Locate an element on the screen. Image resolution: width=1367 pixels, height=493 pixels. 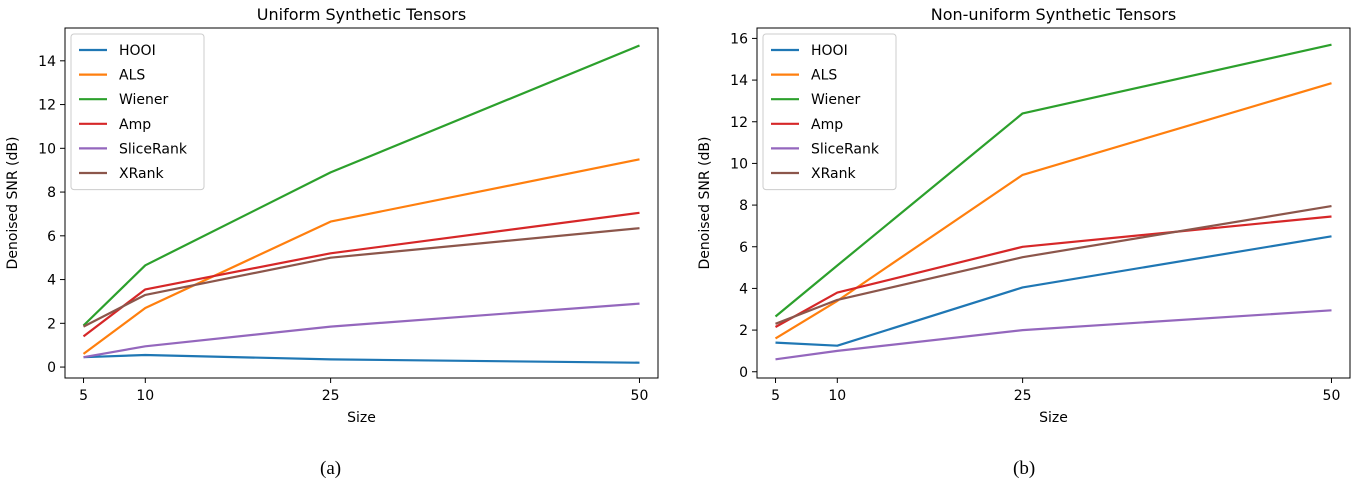
legend-box-a is located at coordinates (137, 112).